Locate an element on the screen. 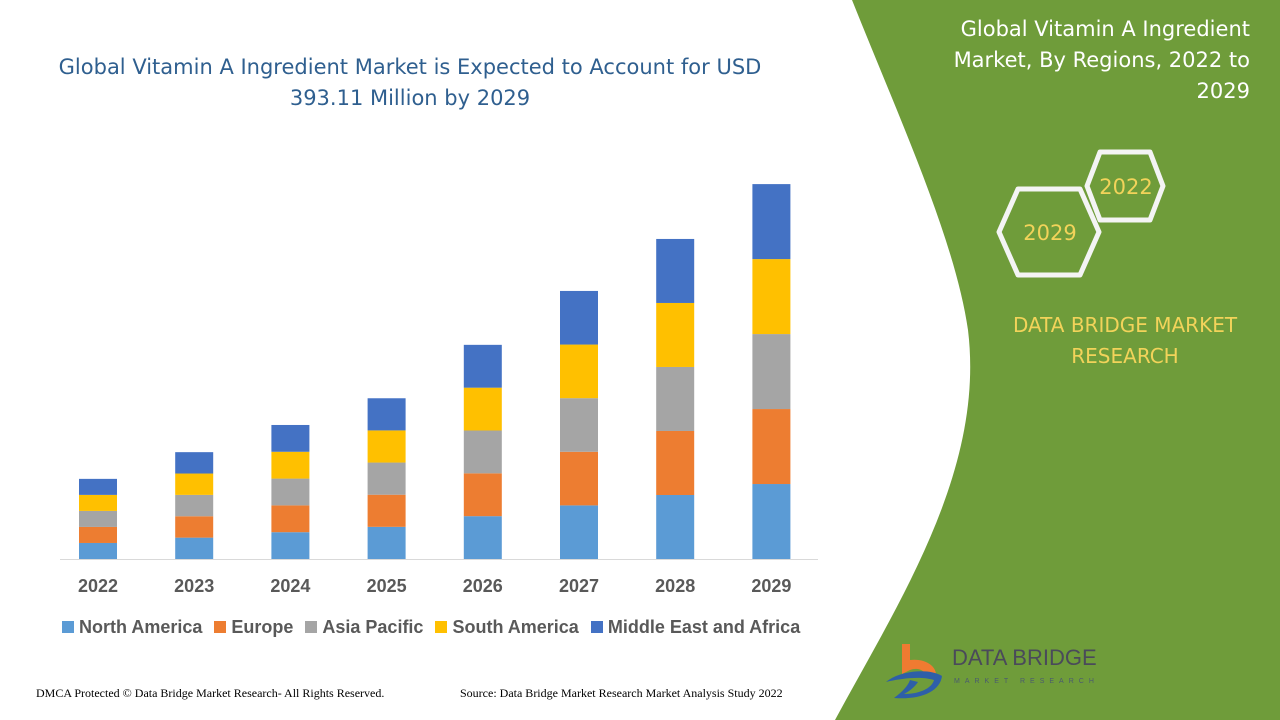  bar-2025-middle-east-and-africa is located at coordinates (386, 414).